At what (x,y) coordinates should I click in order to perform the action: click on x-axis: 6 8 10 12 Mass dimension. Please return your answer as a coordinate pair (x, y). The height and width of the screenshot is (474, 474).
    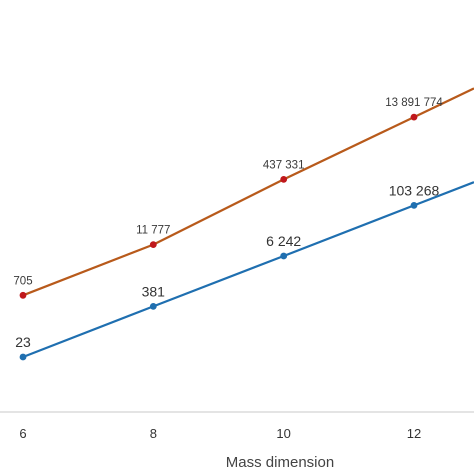
    Looking at the image, I should click on (237, 441).